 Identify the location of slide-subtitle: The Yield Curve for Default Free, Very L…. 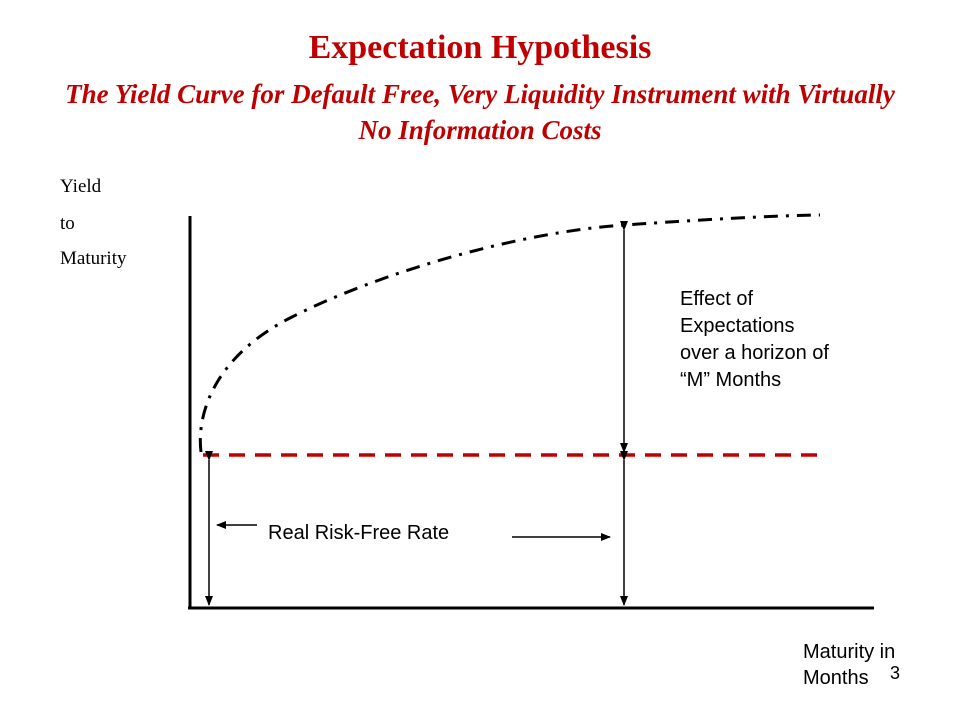
(480, 112).